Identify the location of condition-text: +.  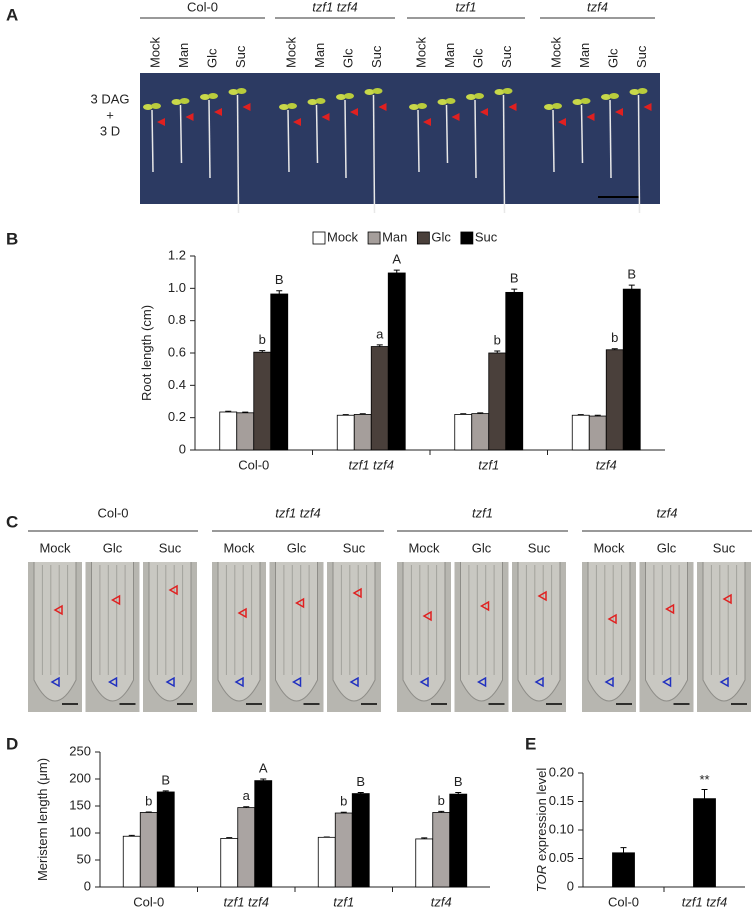
(110, 114).